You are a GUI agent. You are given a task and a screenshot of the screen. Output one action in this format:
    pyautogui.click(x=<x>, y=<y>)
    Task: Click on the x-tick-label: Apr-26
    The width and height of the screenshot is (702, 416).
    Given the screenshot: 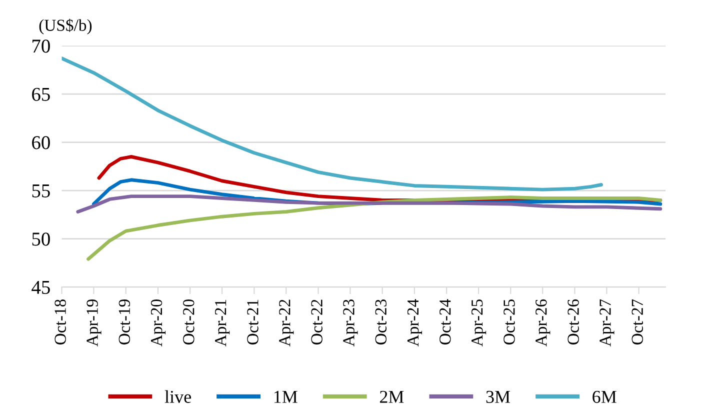 What is the action you would take?
    pyautogui.click(x=543, y=322)
    